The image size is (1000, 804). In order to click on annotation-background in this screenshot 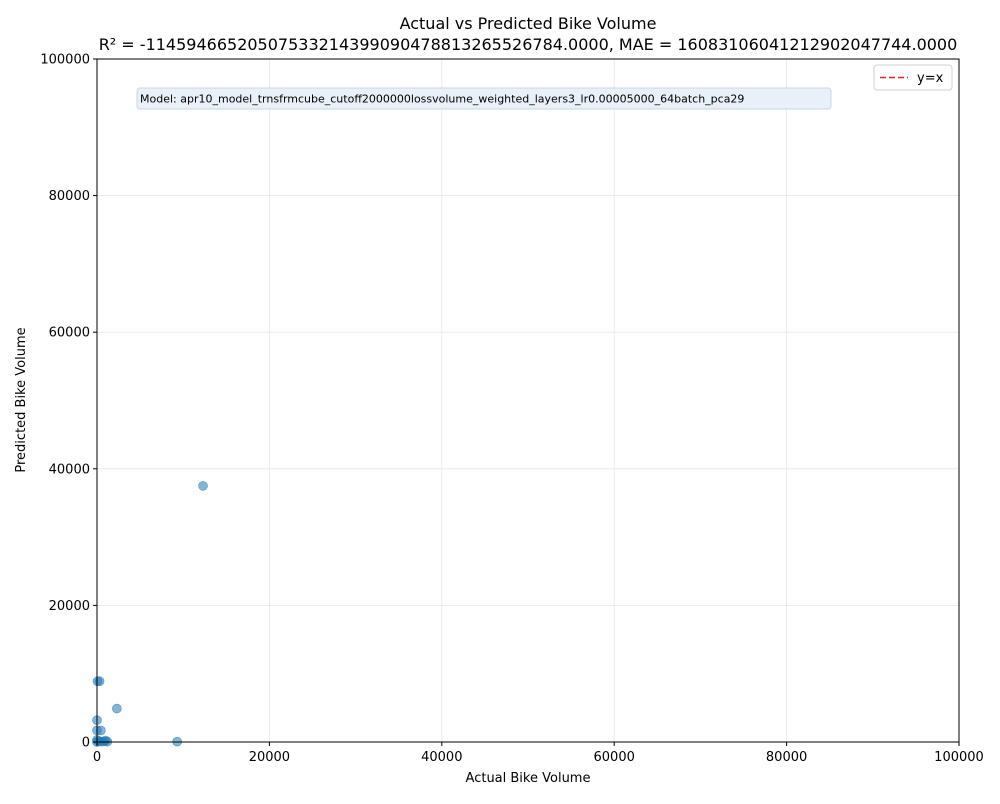, I will do `click(484, 98)`.